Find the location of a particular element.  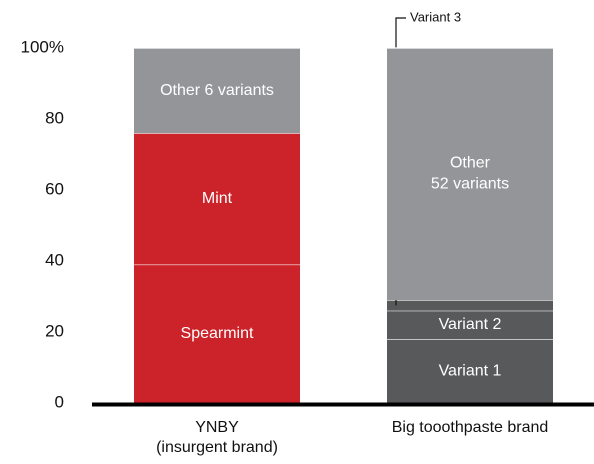

segment-label: Other is located at coordinates (470, 163).